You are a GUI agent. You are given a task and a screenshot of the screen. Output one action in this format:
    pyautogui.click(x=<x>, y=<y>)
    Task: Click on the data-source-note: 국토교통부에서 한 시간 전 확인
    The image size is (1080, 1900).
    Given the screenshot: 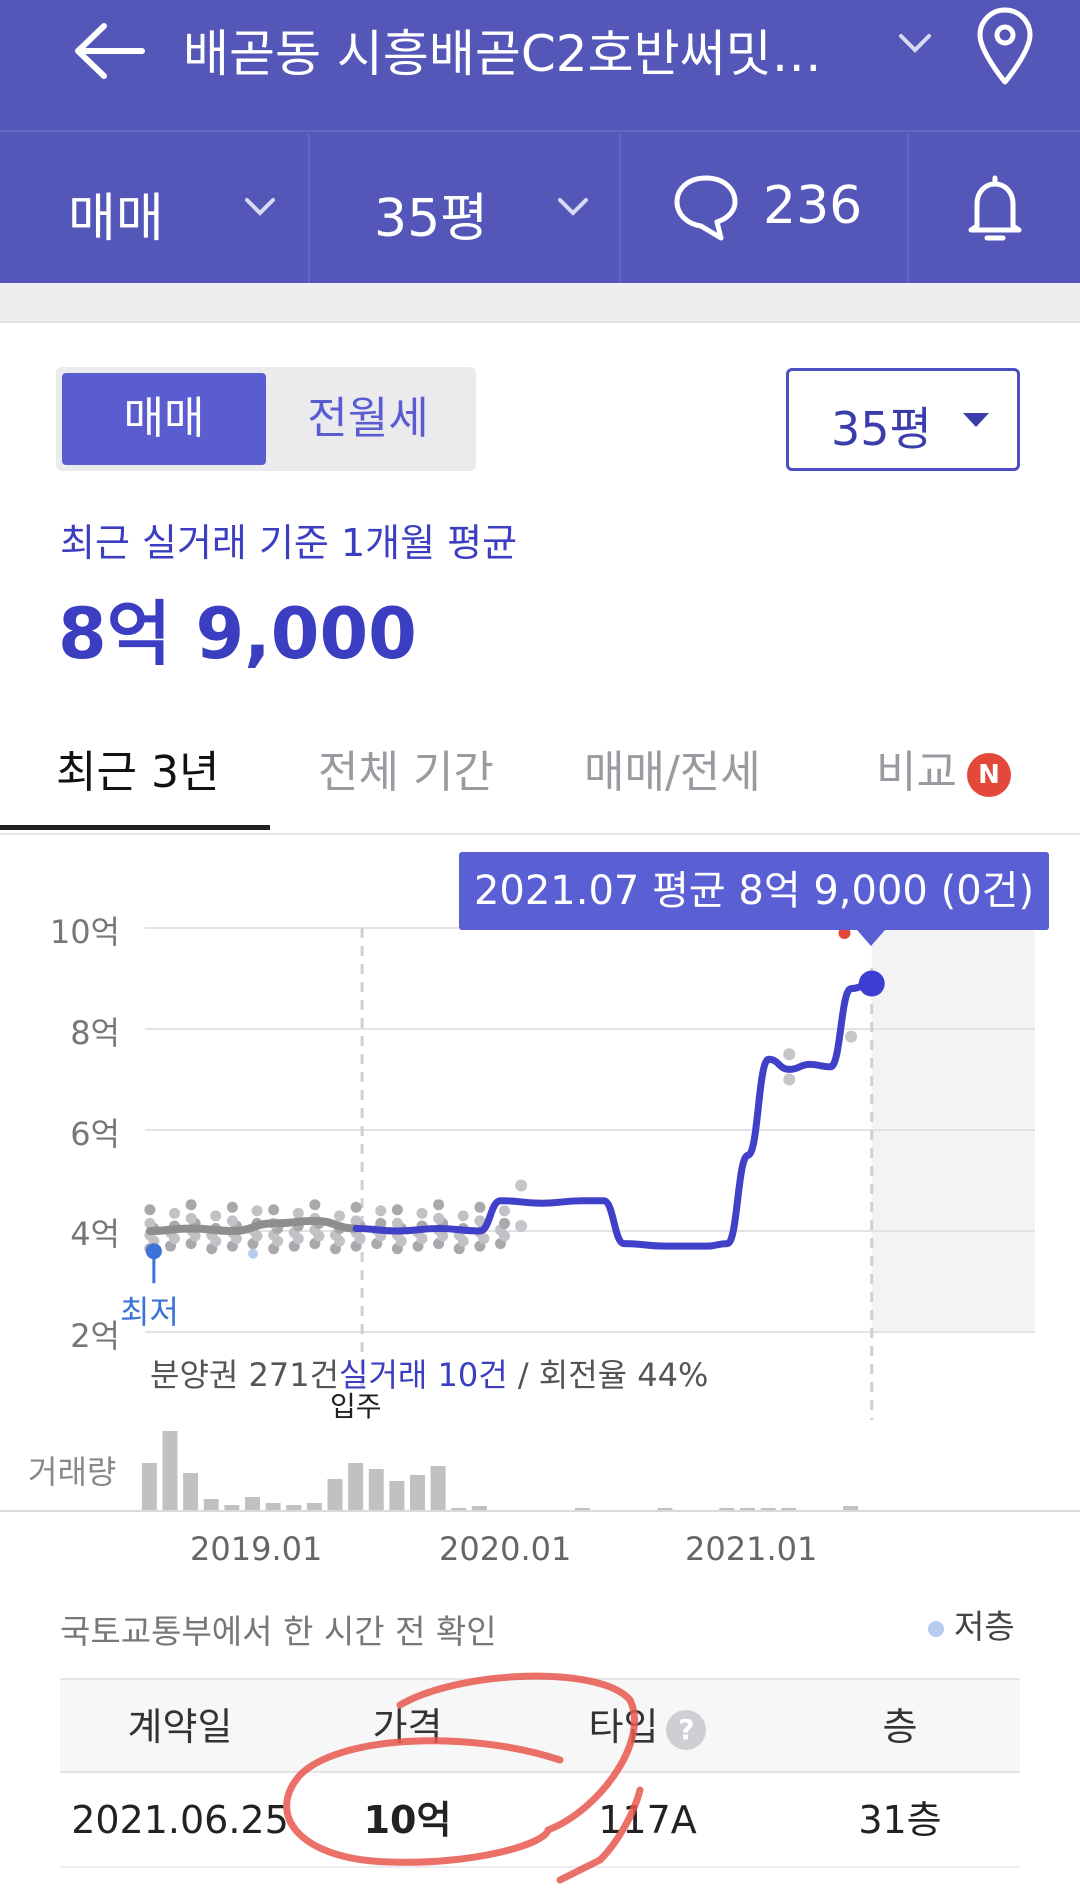 What is the action you would take?
    pyautogui.click(x=278, y=1631)
    